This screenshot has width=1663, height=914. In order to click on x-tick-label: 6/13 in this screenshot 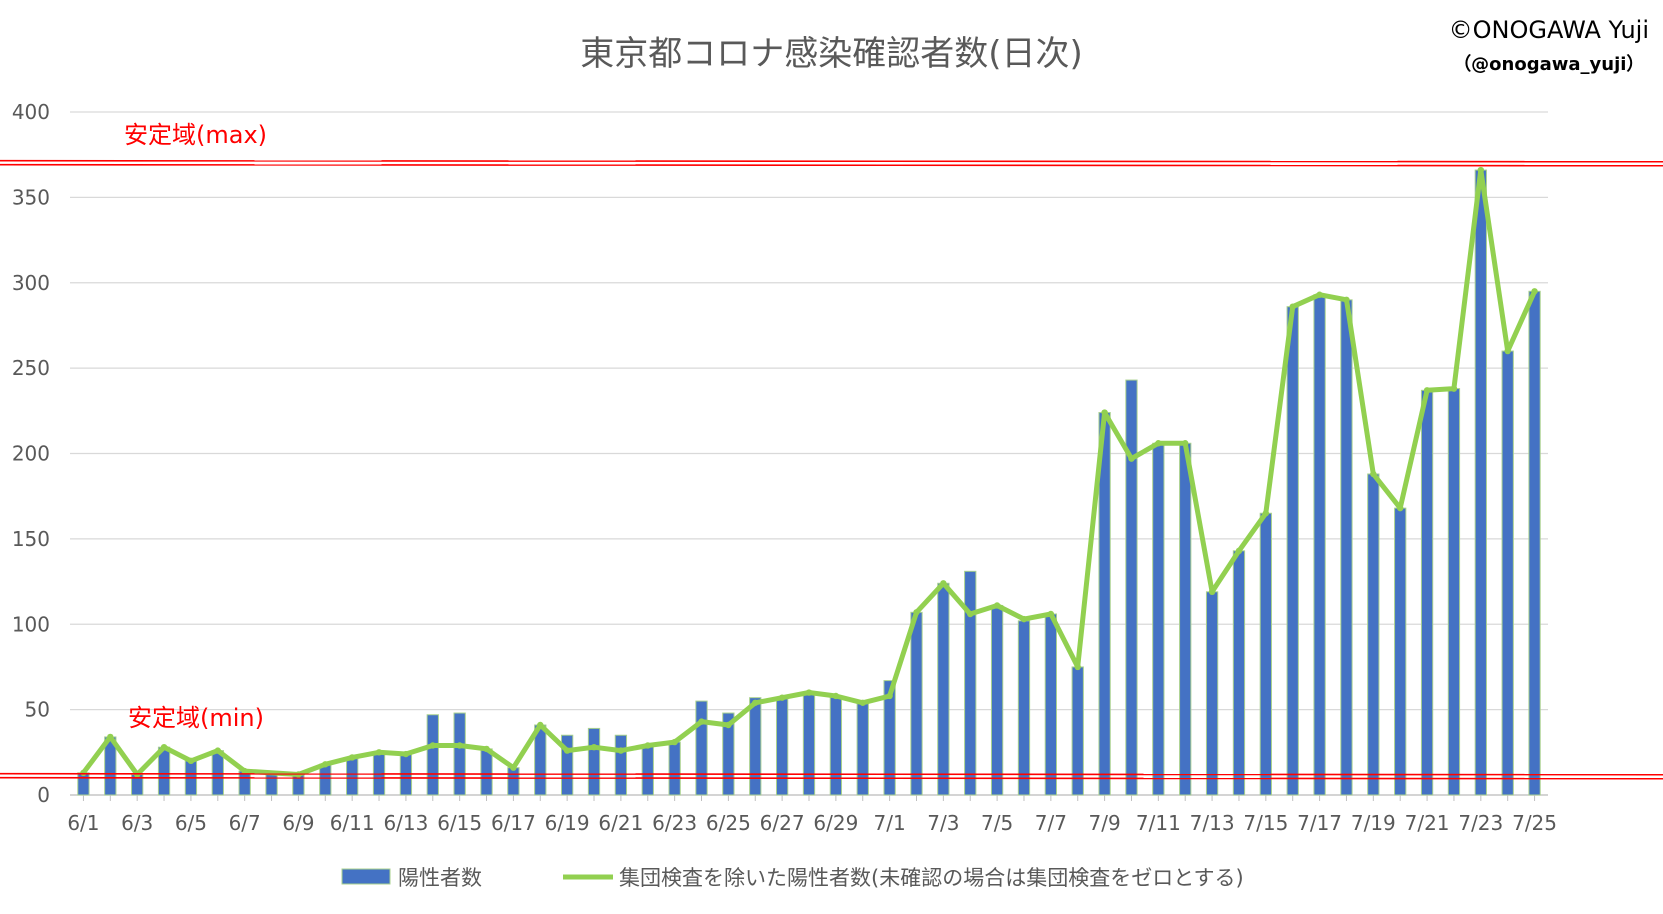, I will do `click(405, 823)`.